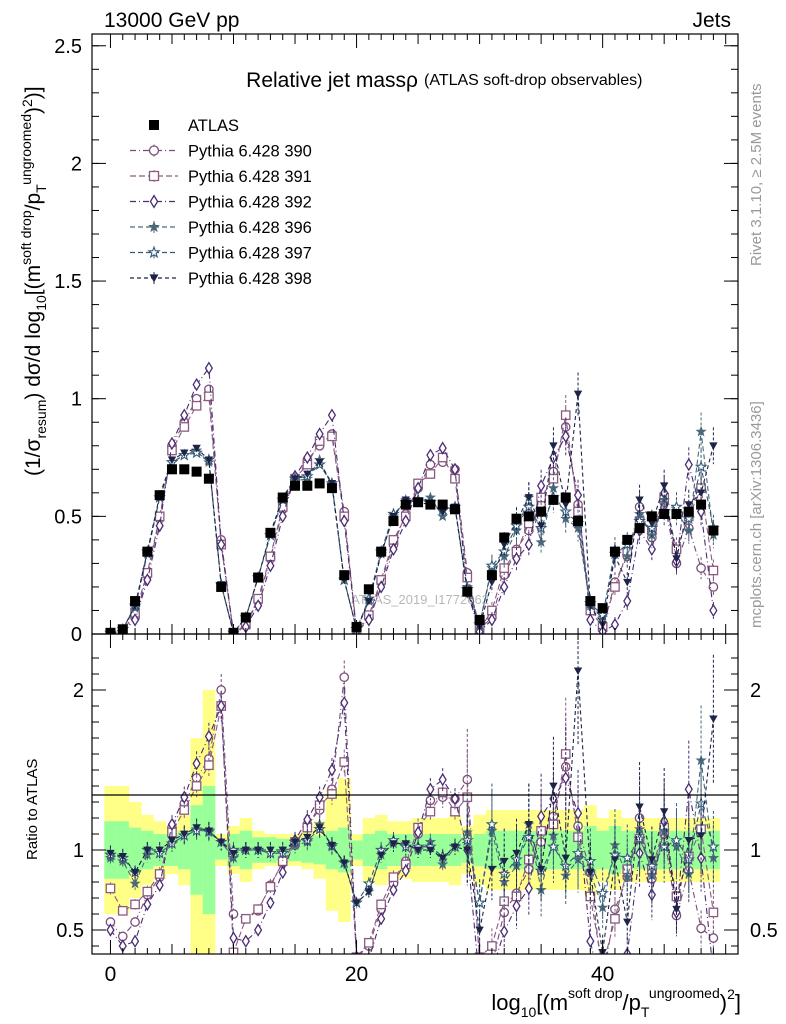  What do you see at coordinates (68, 517) in the screenshot?
I see `y-tick-label: 0.5` at bounding box center [68, 517].